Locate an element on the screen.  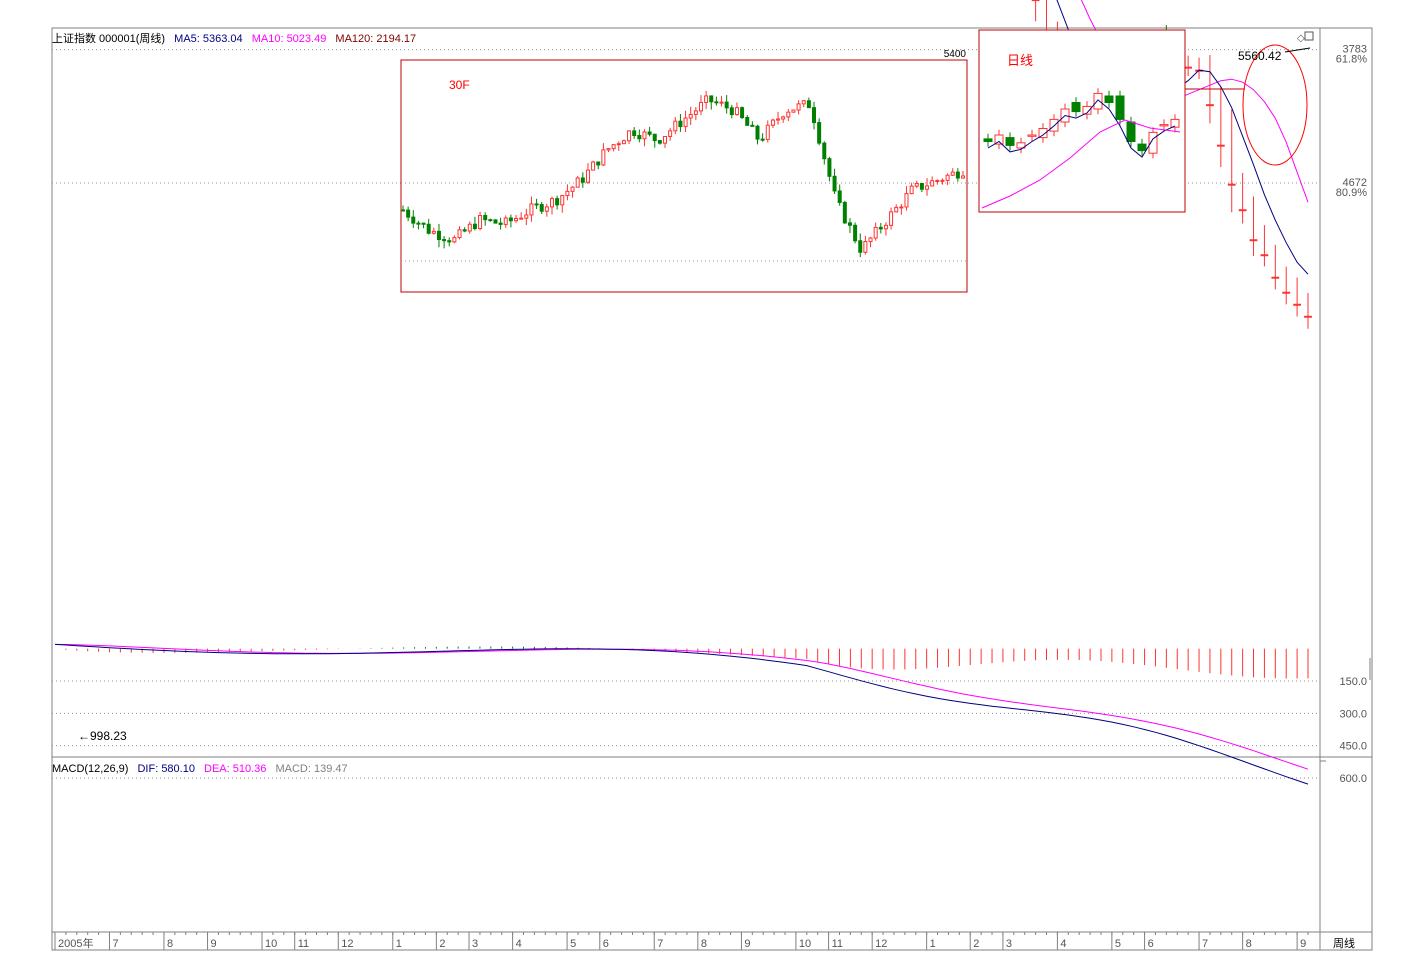
inset-daily is located at coordinates (1082, 121).